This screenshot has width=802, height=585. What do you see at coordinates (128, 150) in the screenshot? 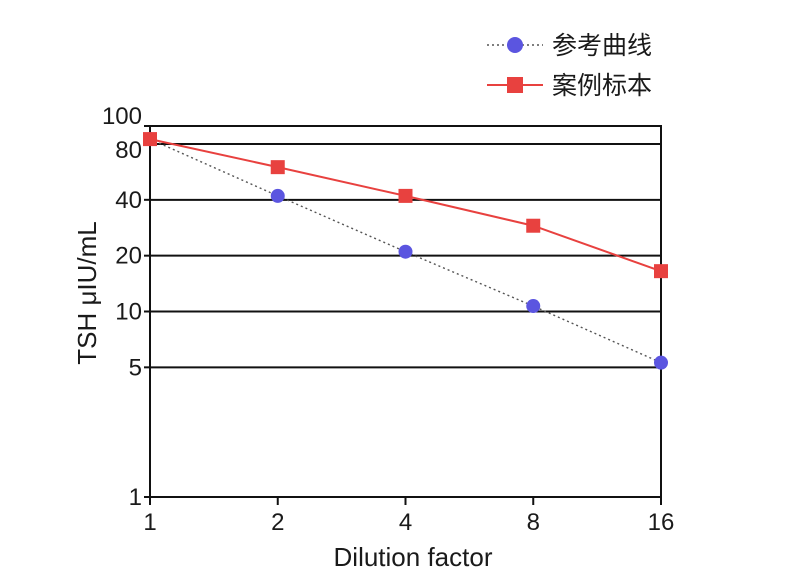
I see `y-tick-label: 80` at bounding box center [128, 150].